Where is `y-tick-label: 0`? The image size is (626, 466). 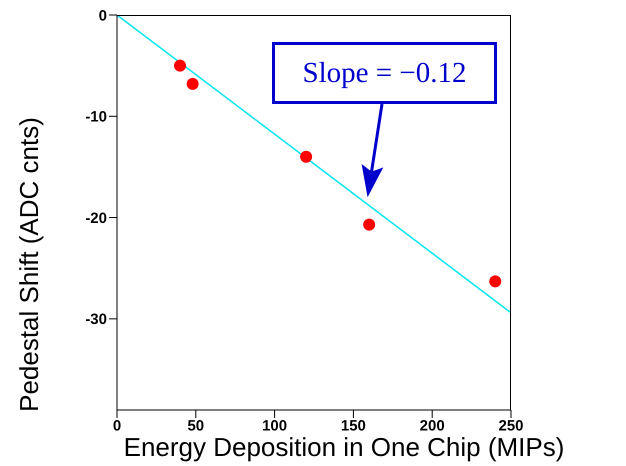
y-tick-label: 0 is located at coordinates (102, 15).